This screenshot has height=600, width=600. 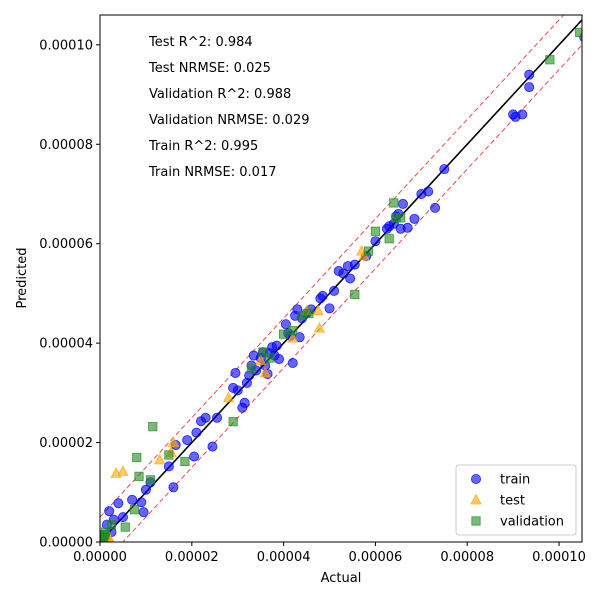 I want to click on y-tick-label: 0.00004, so click(x=66, y=344).